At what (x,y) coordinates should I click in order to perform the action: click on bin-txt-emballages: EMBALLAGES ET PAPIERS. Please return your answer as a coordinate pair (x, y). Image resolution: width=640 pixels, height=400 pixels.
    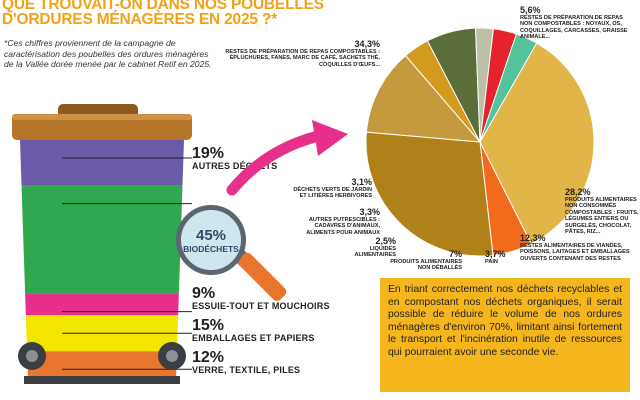
    Looking at the image, I should click on (253, 338).